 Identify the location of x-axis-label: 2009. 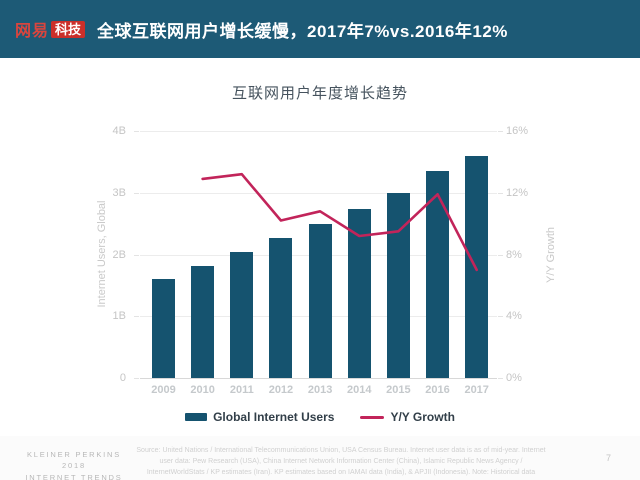
(163, 390).